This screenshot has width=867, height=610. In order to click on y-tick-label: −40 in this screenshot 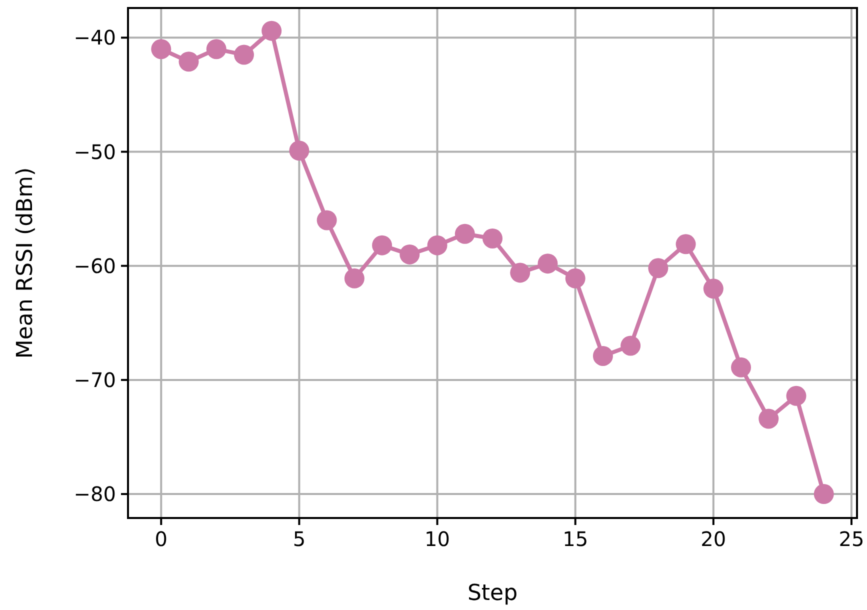, I will do `click(95, 38)`.